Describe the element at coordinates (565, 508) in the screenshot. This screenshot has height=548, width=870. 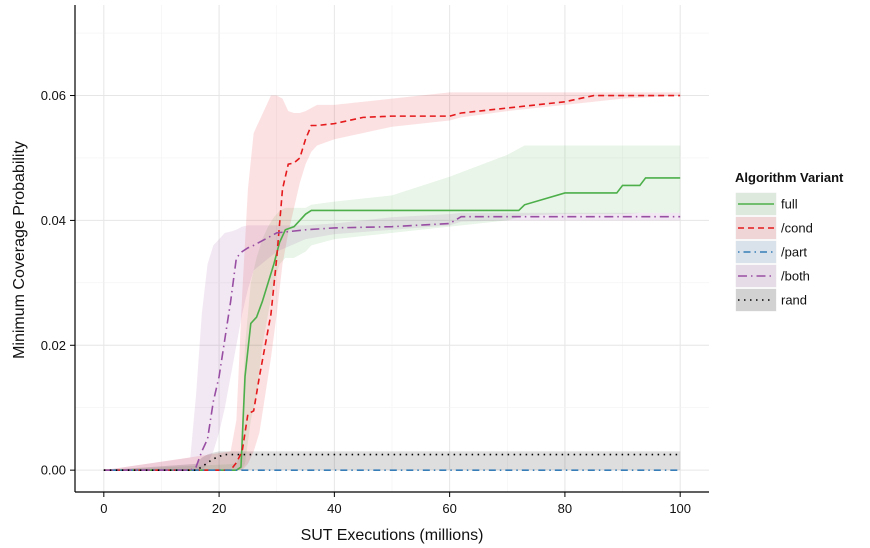
I see `x-tick-label: 80` at that location.